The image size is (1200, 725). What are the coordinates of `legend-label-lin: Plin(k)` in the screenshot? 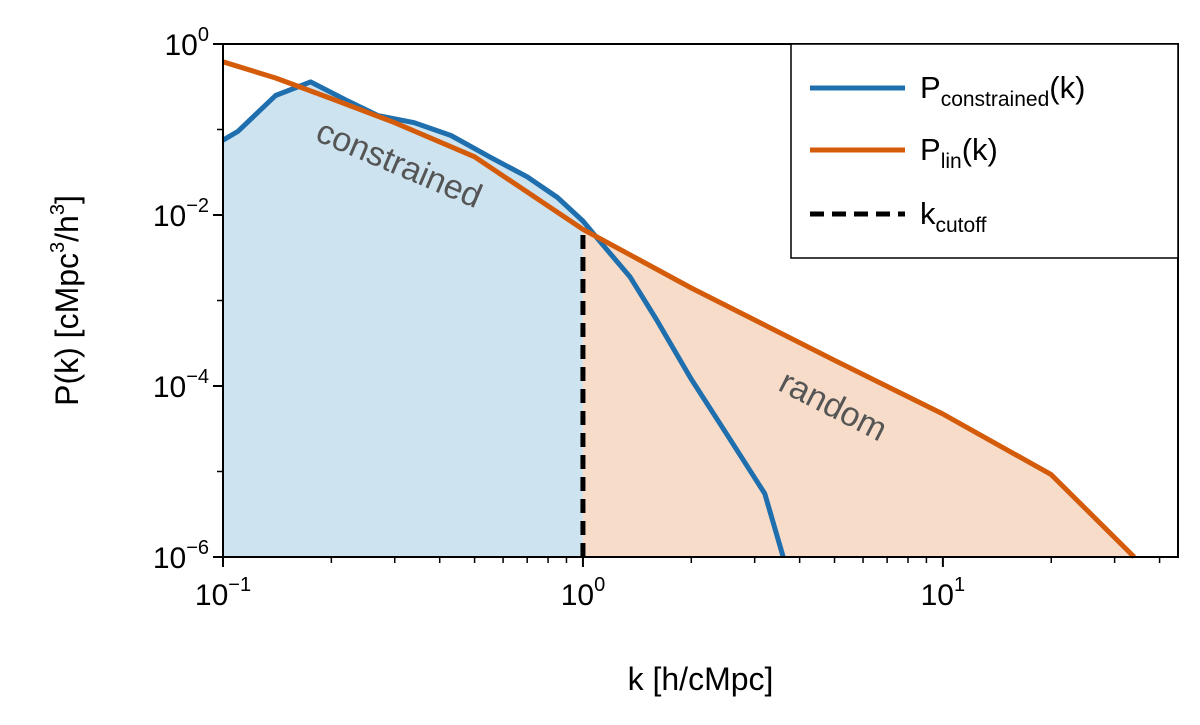 It's located at (959, 152).